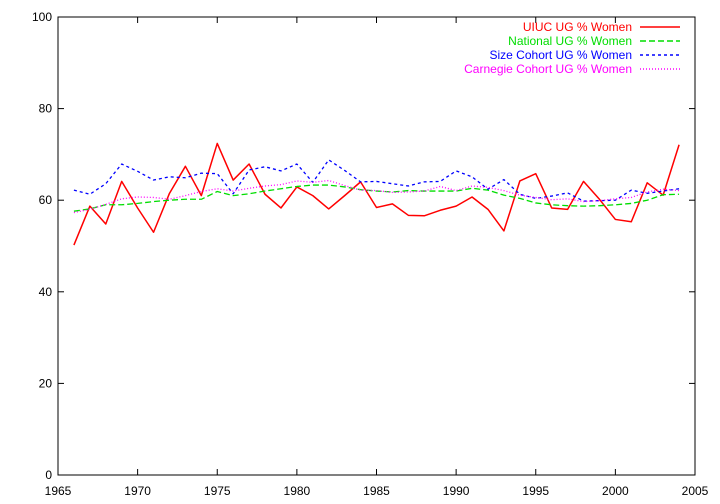 This screenshot has width=720, height=504. Describe the element at coordinates (561, 55) in the screenshot. I see `legend-label: Size Cohort UG % Women` at that location.